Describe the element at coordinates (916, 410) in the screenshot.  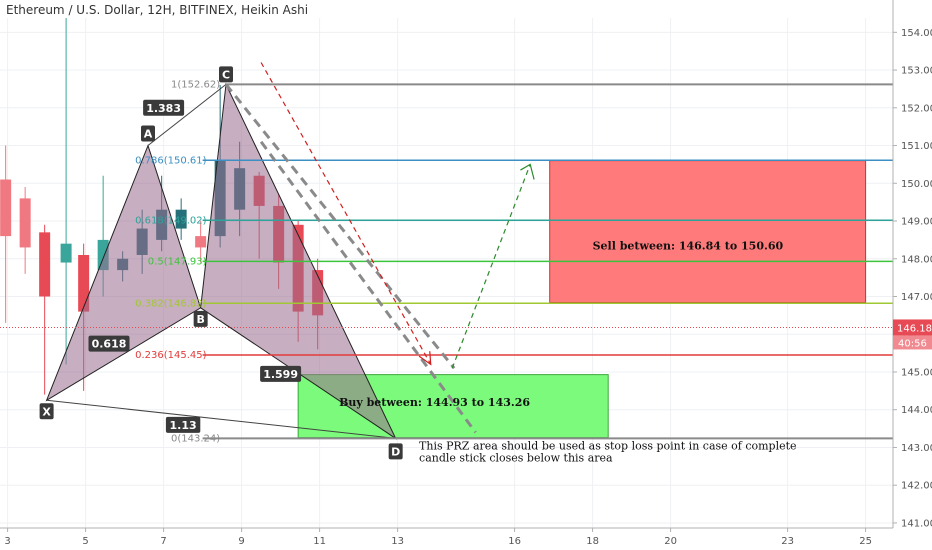
I see `y-tick-label: 144.00` at that location.